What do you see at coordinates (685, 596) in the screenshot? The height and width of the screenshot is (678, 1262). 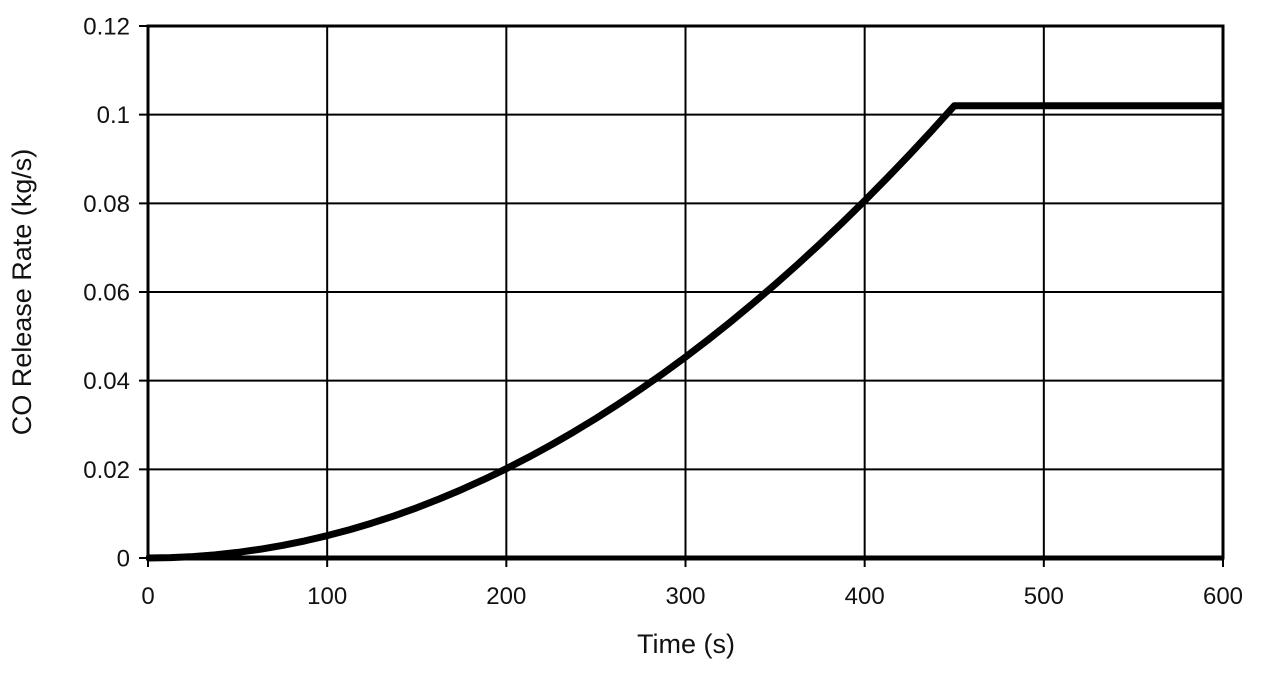 I see `x-tick-label: 300` at bounding box center [685, 596].